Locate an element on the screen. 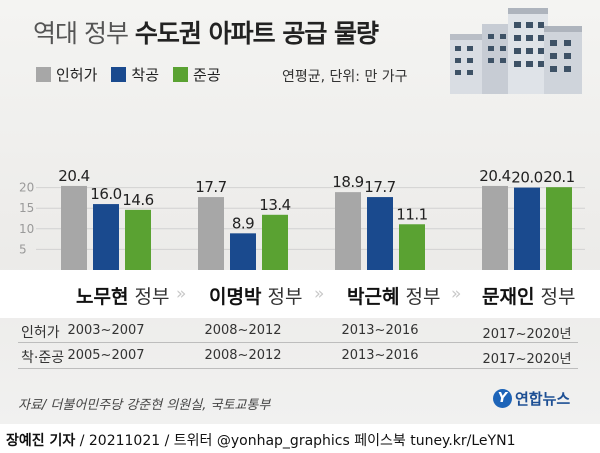 The width and height of the screenshot is (600, 453). unit-note: 연평균, 단위: 만 가구 is located at coordinates (345, 77).